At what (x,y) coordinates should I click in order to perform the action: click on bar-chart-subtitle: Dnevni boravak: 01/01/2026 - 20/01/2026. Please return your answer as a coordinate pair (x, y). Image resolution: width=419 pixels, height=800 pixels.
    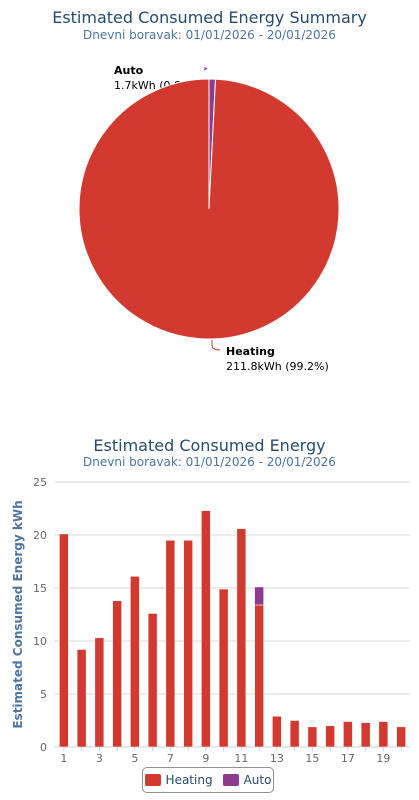
    Looking at the image, I should click on (209, 462).